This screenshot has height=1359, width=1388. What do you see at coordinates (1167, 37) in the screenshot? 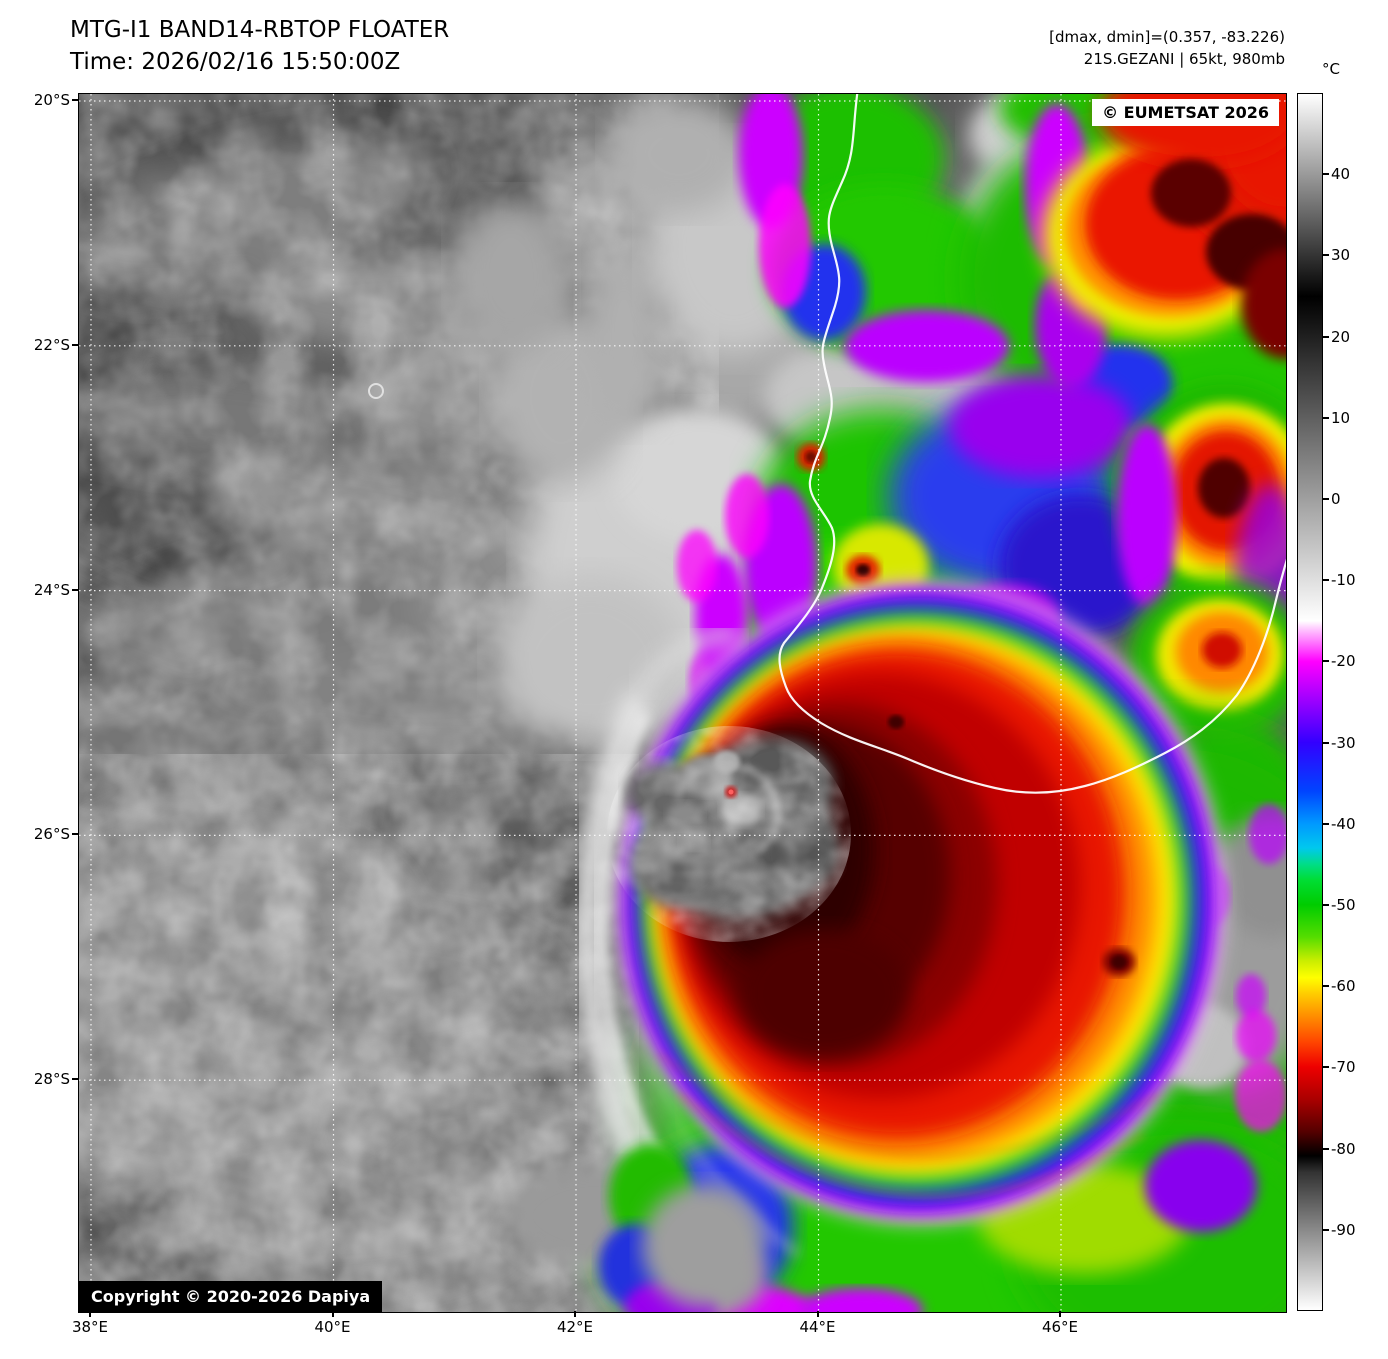
I see `dmax-dmin-readout: [dmax, dmin]=(0.357, -83.226)` at bounding box center [1167, 37].